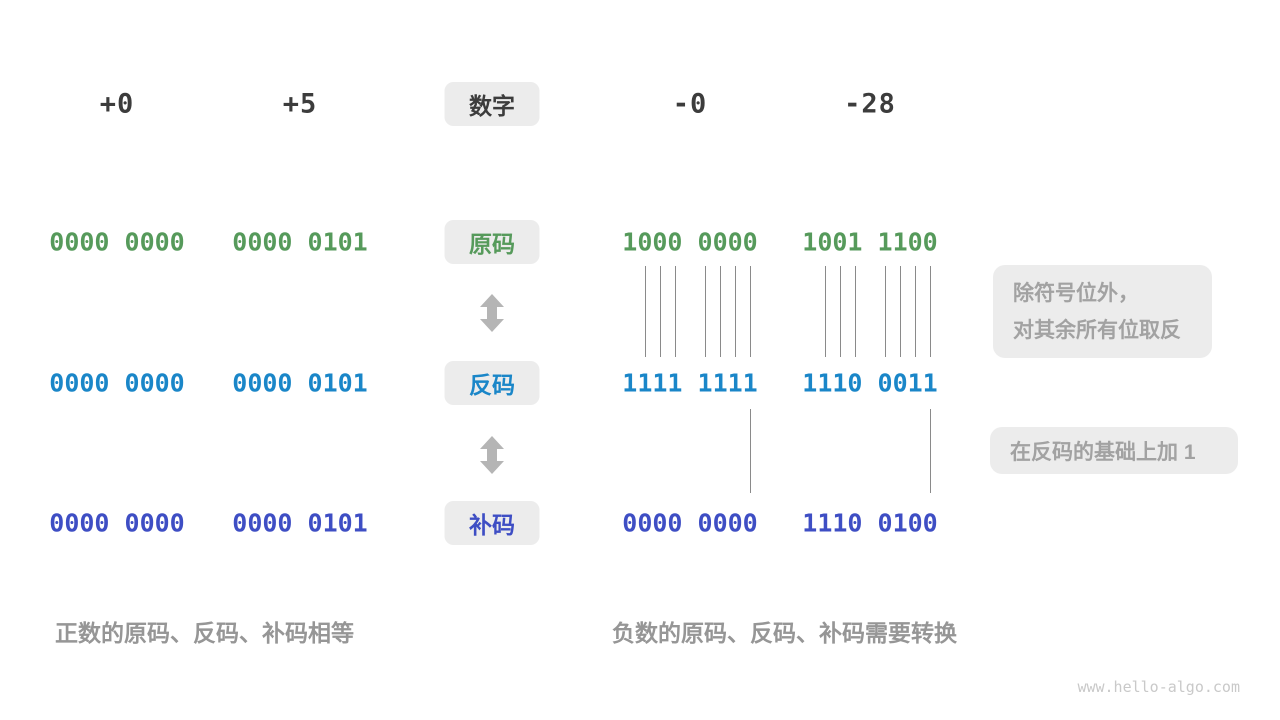 The height and width of the screenshot is (720, 1280). I want to click on twos-complement-value-plus5: 0000 0101, so click(300, 523).